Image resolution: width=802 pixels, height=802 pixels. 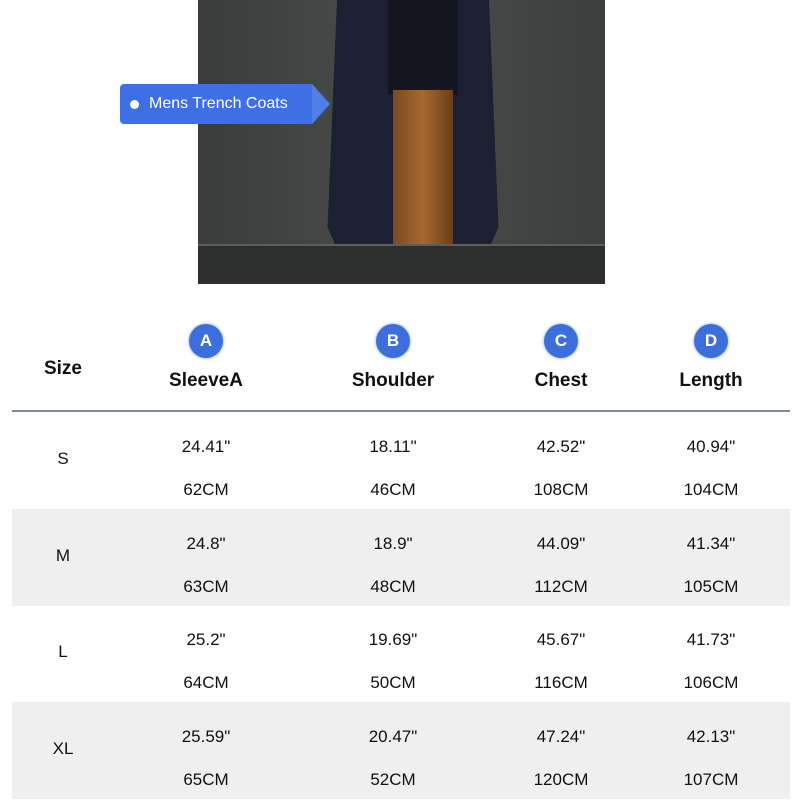 I want to click on inch-cell: 41.34", so click(x=711, y=543).